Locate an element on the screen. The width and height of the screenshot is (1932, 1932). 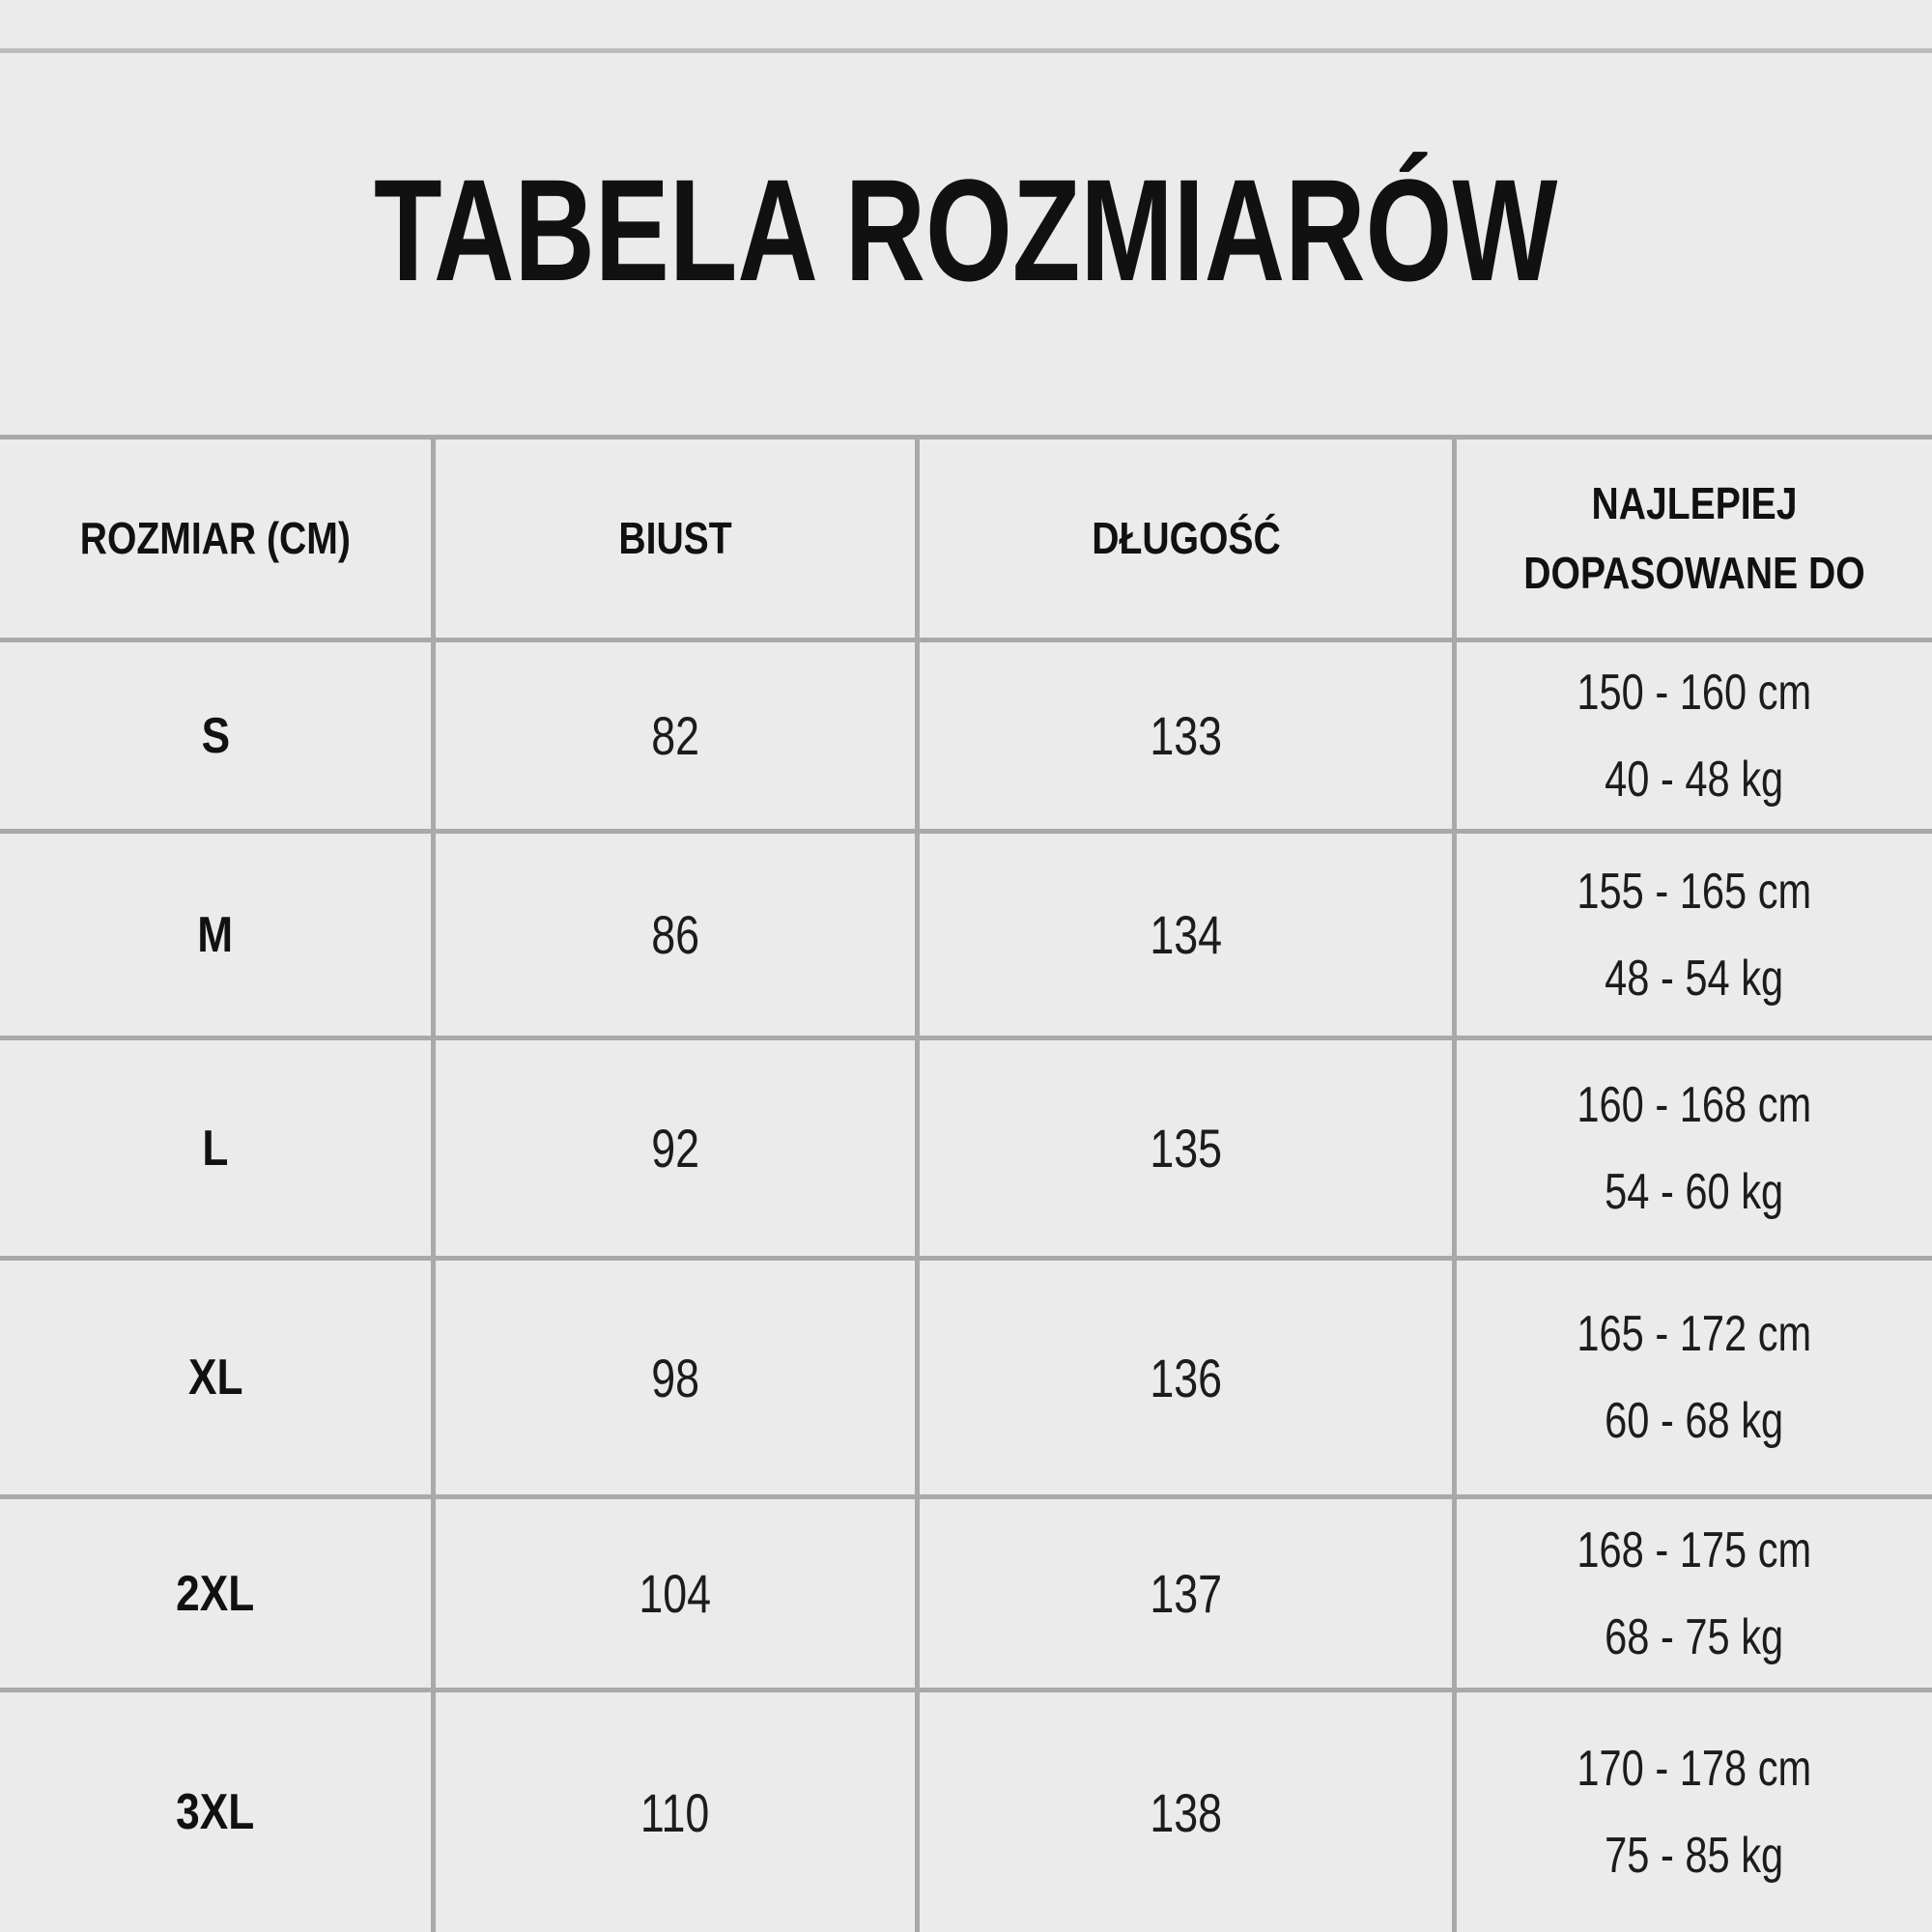
column-header-rozmiar: ROZMIAR (CM) is located at coordinates (218, 541).